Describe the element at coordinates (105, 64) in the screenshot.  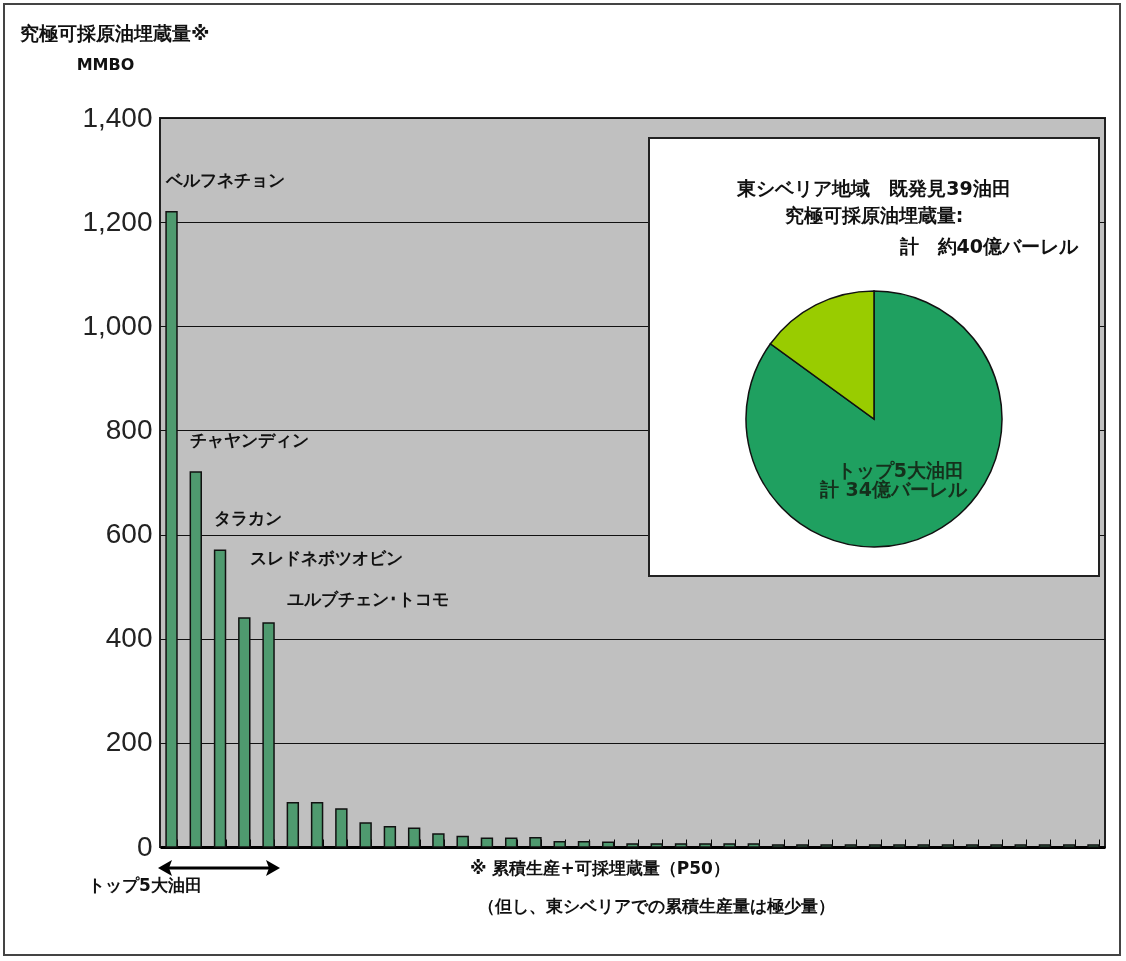
I see `y-axis-title: MMBO` at that location.